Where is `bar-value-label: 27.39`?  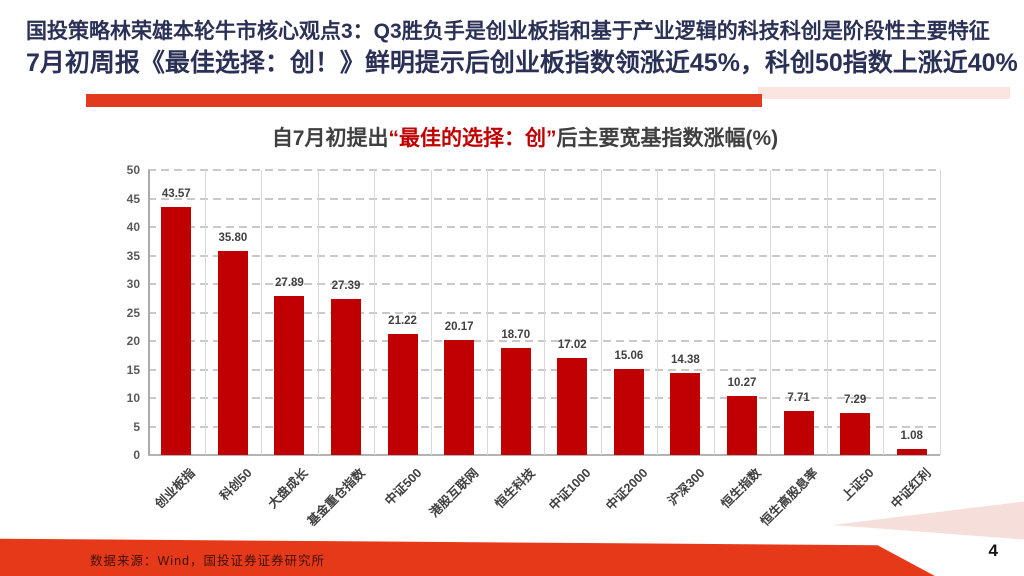
bar-value-label: 27.39 is located at coordinates (346, 285).